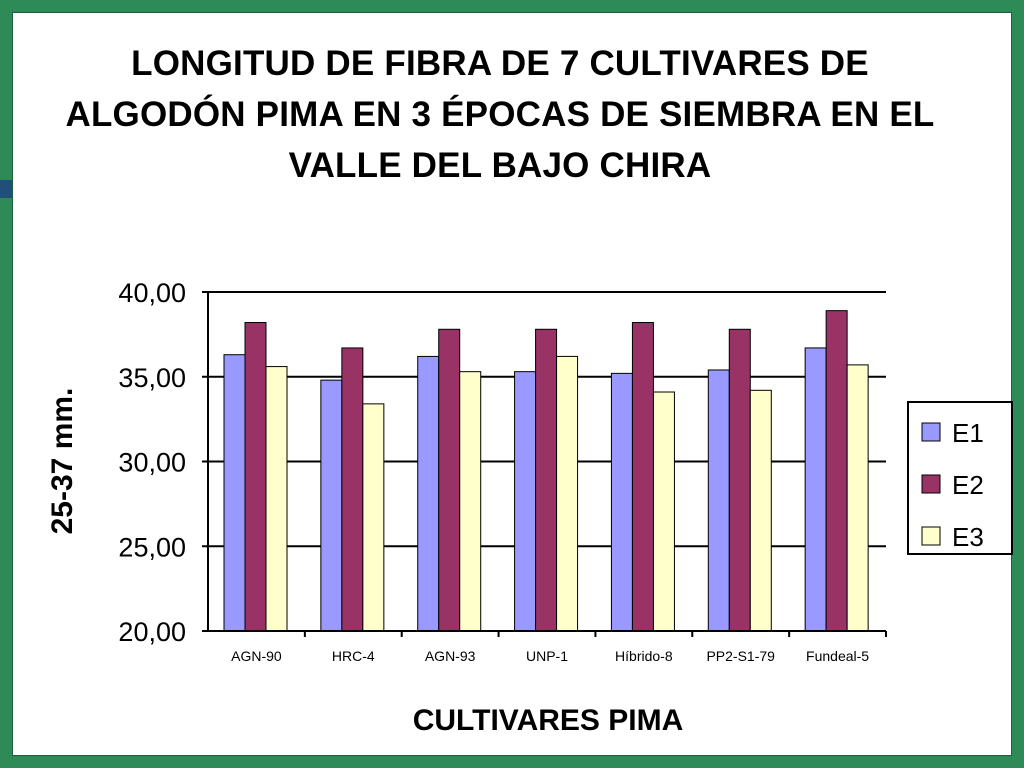 This screenshot has width=1024, height=768. Describe the element at coordinates (968, 485) in the screenshot. I see `legend-label-e2: E2` at that location.